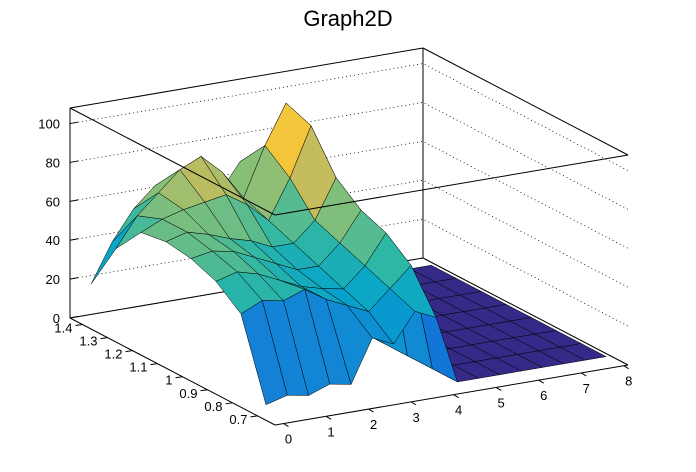 This screenshot has height=472, width=696. What do you see at coordinates (347, 18) in the screenshot?
I see `chart-title: Graph2D` at bounding box center [347, 18].